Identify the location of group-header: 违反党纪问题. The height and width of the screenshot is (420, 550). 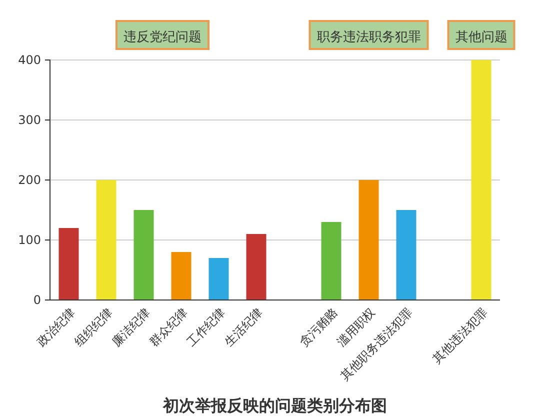
(163, 35).